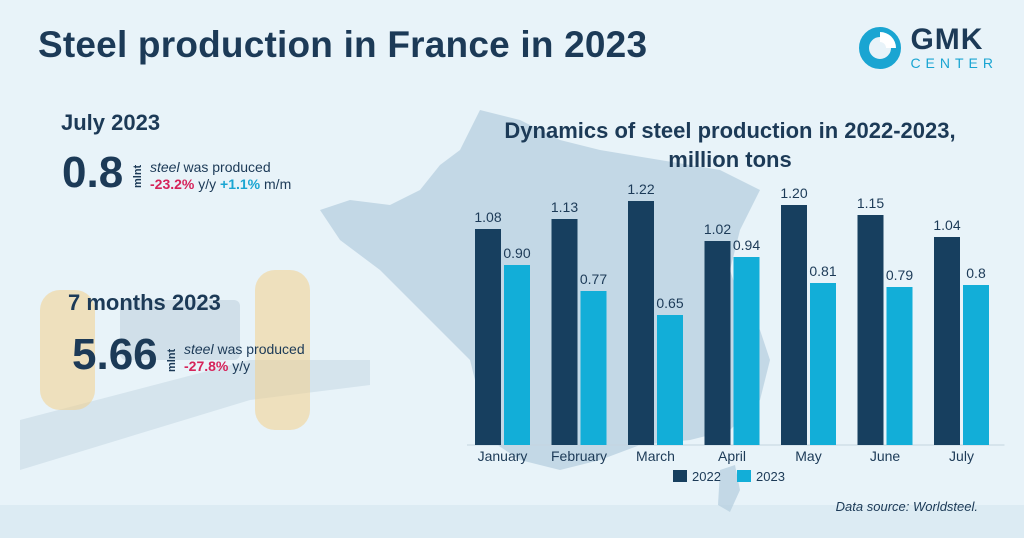 The width and height of the screenshot is (1024, 538). I want to click on corsica-shape, so click(729, 488).